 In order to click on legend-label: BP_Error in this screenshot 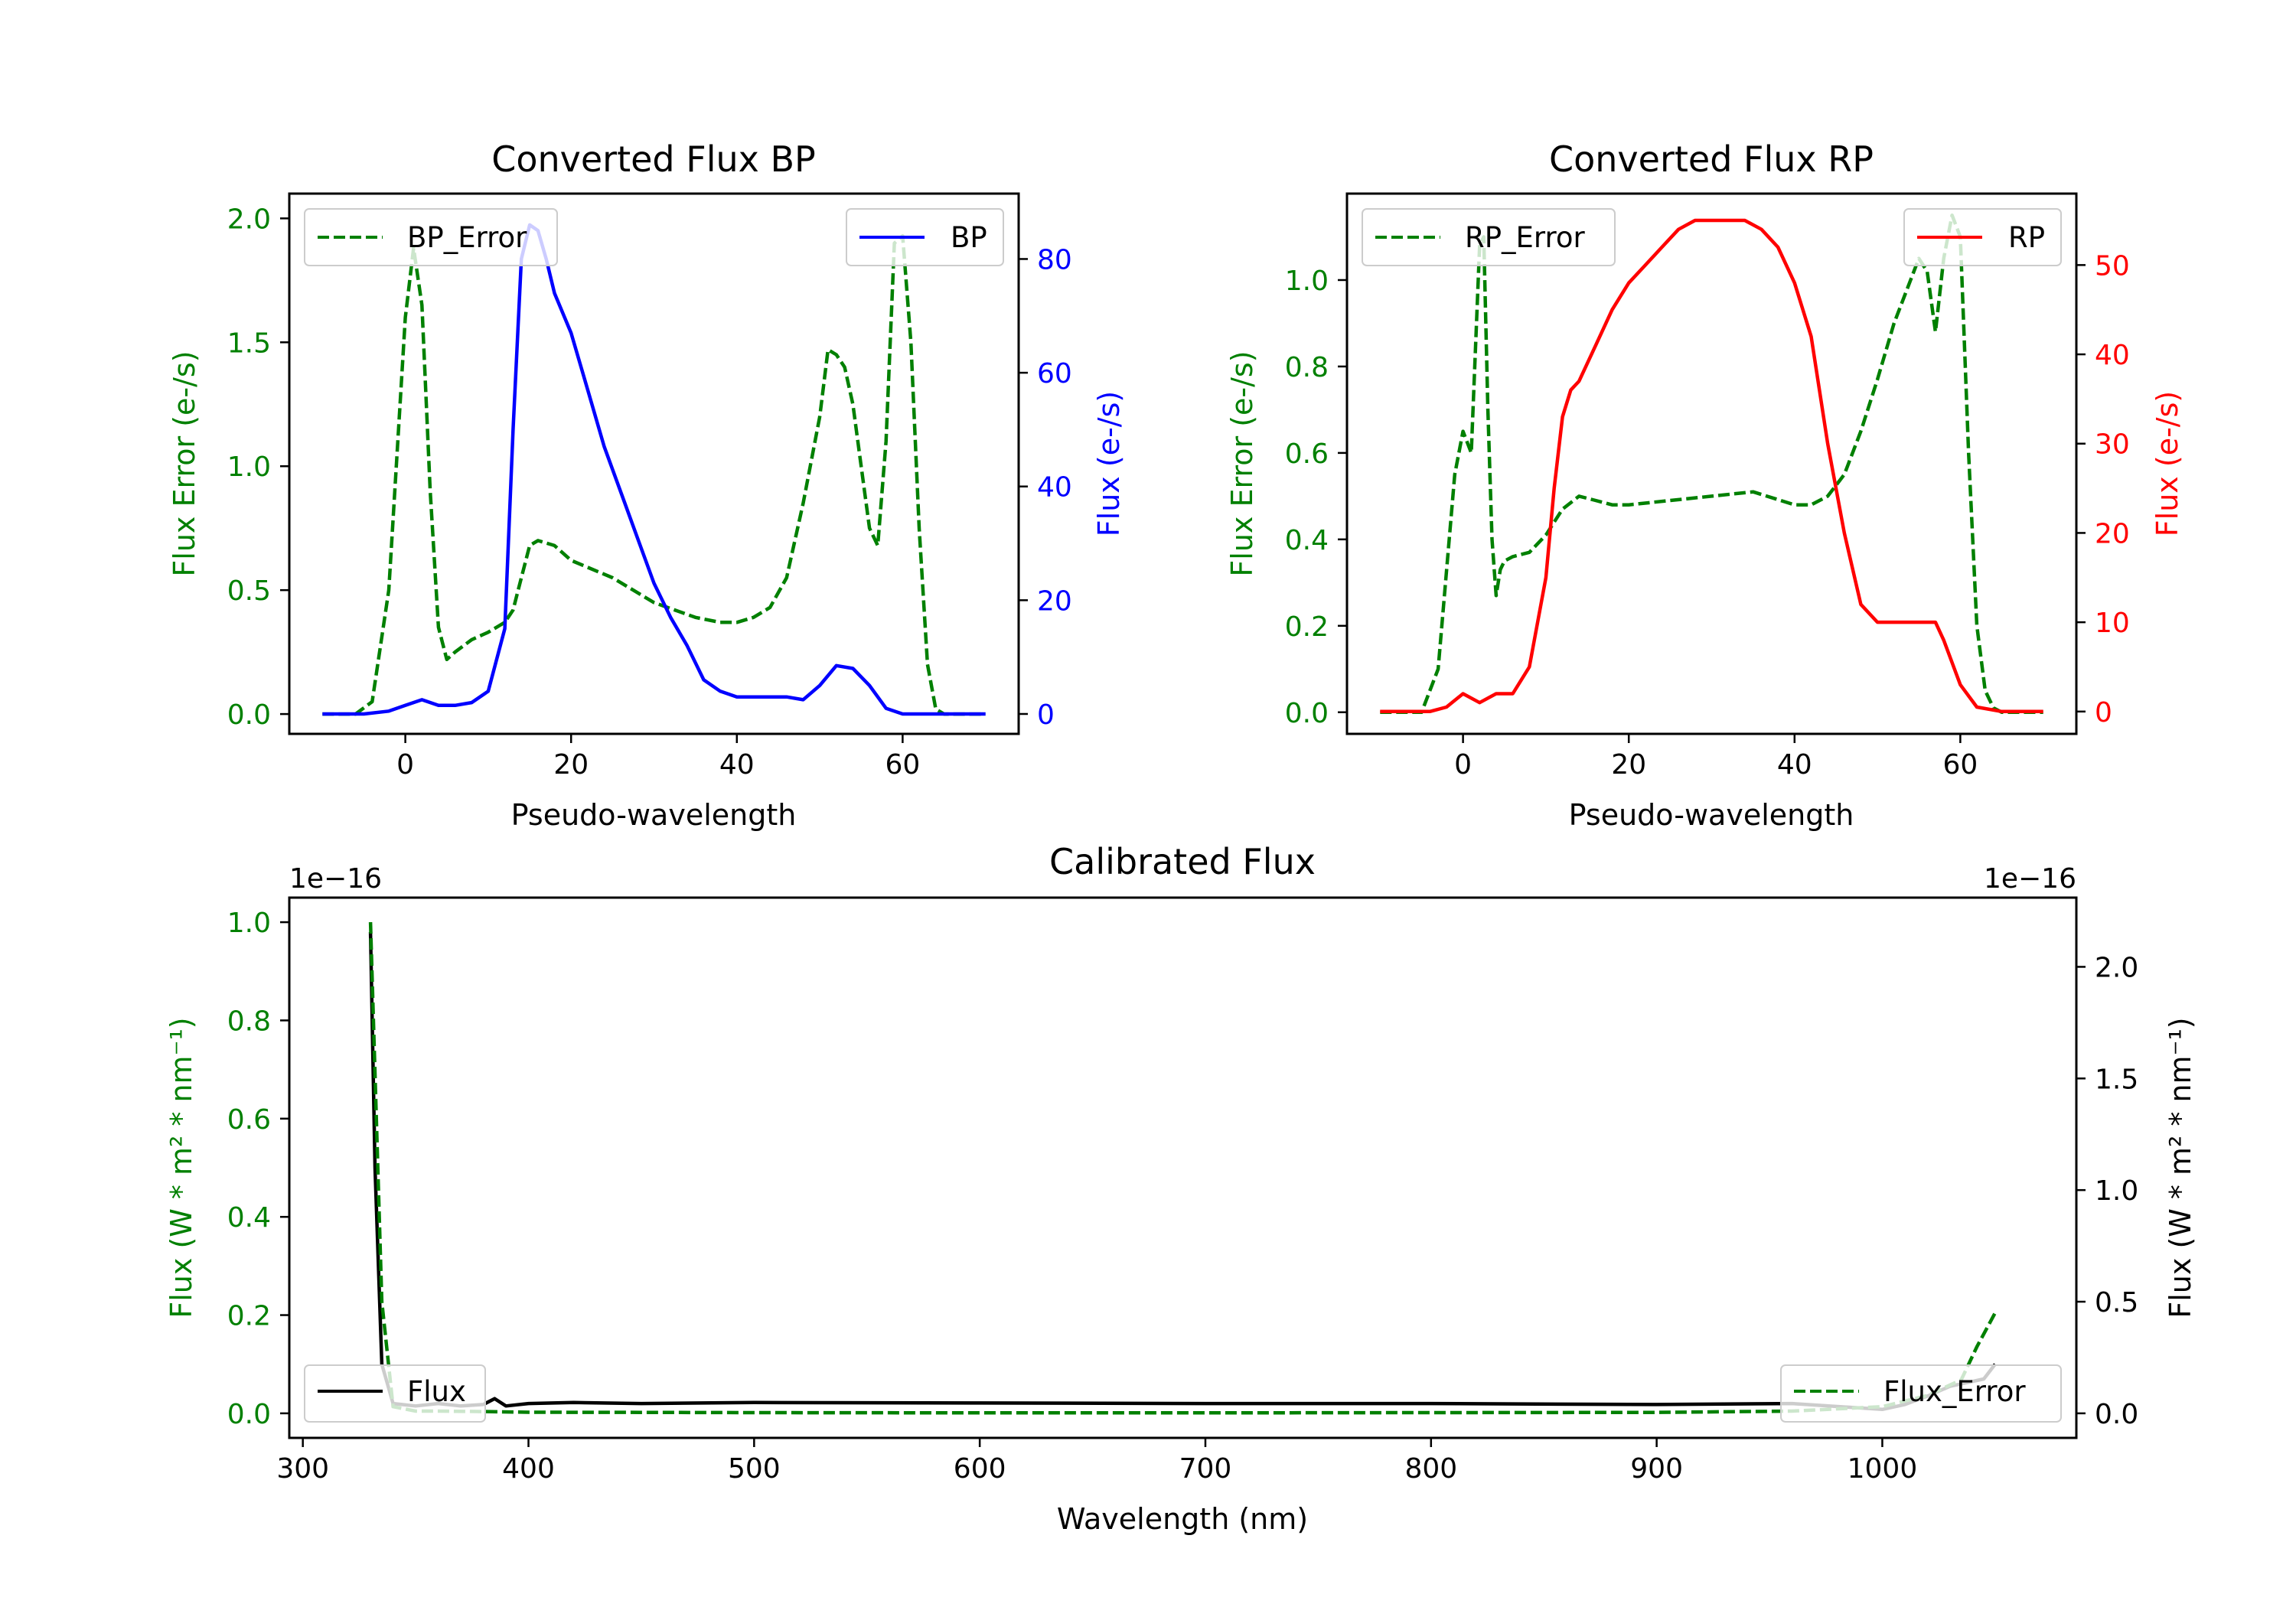, I will do `click(467, 237)`.